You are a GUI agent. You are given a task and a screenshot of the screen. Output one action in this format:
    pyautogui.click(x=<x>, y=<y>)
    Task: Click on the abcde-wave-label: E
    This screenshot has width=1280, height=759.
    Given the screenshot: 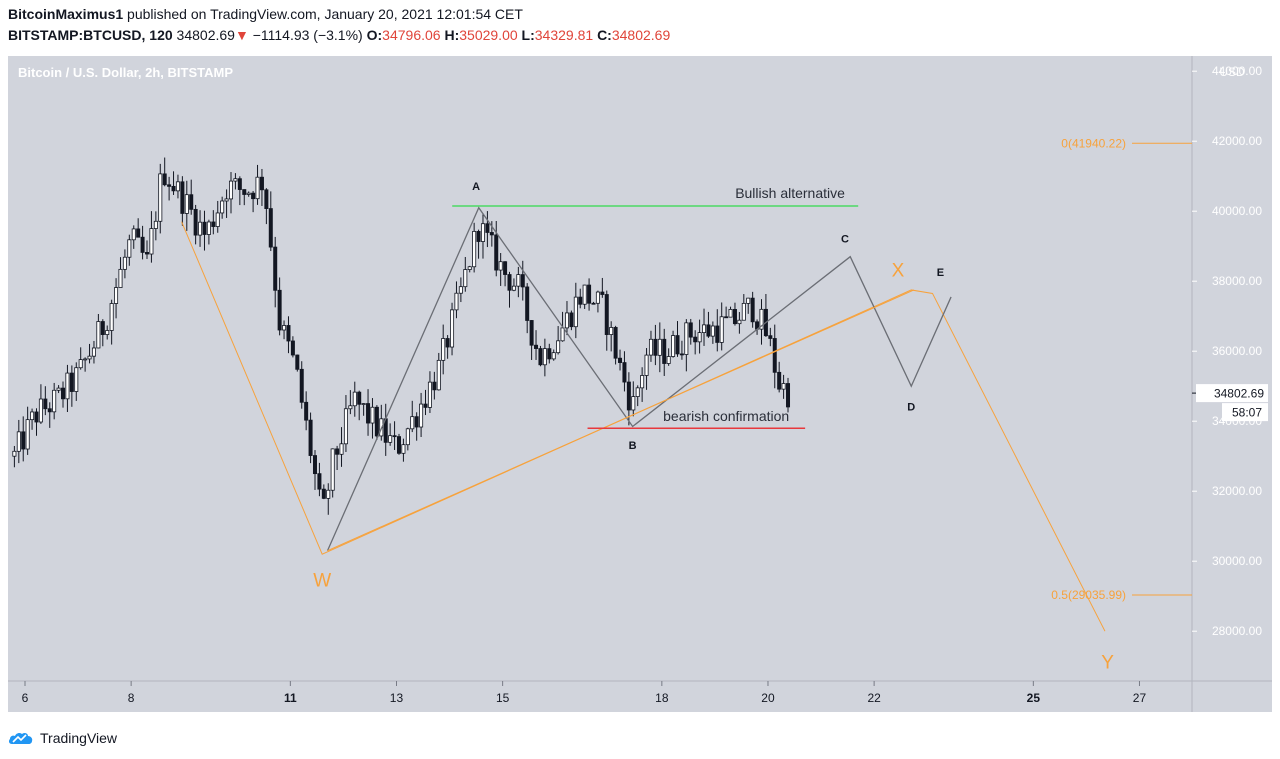 What is the action you would take?
    pyautogui.click(x=940, y=273)
    